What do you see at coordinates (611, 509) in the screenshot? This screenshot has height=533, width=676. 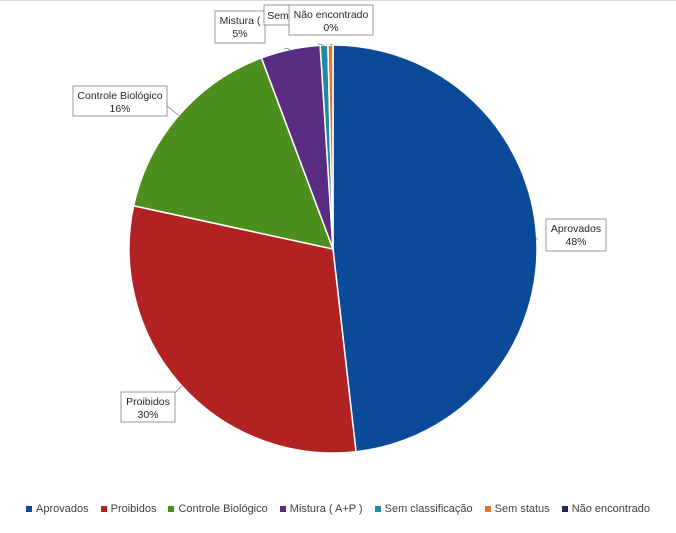 I see `legend-label-nao-encontrado: Não encontrado` at bounding box center [611, 509].